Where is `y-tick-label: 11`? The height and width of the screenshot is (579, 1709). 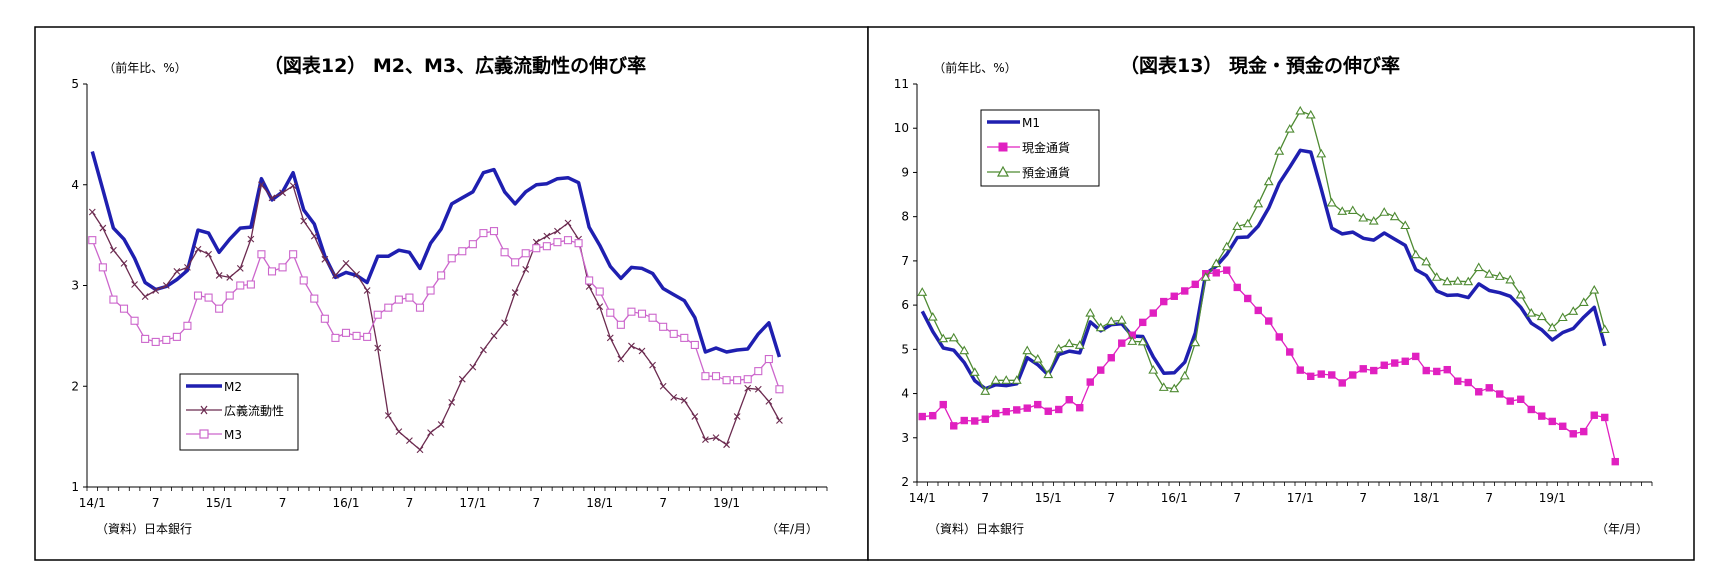 y-tick-label: 11 is located at coordinates (901, 84).